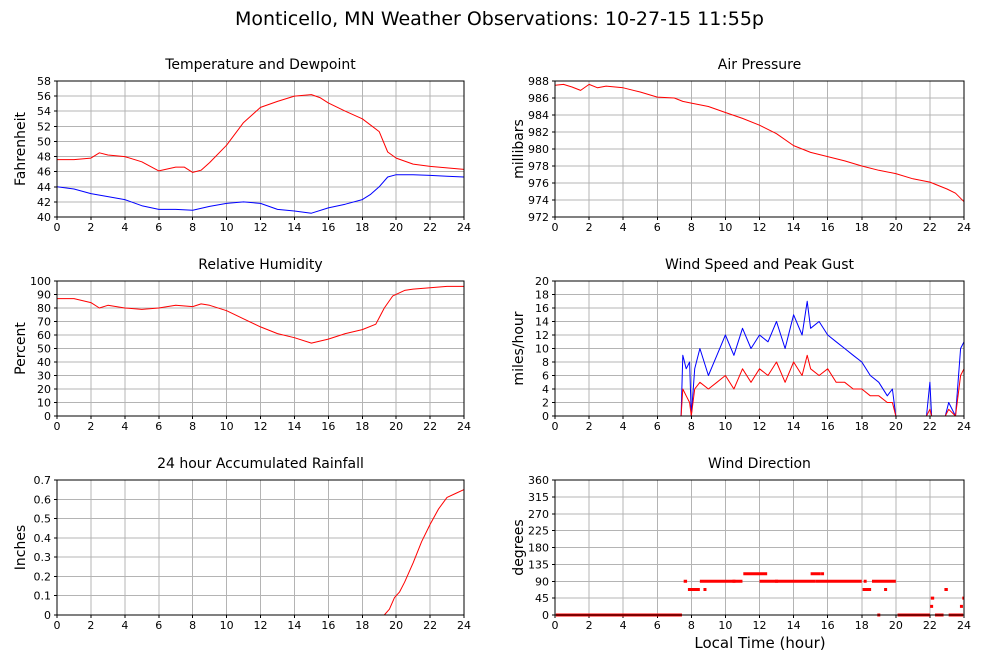 The height and width of the screenshot is (659, 999). Describe the element at coordinates (545, 389) in the screenshot. I see `y-tick-label: 4` at that location.